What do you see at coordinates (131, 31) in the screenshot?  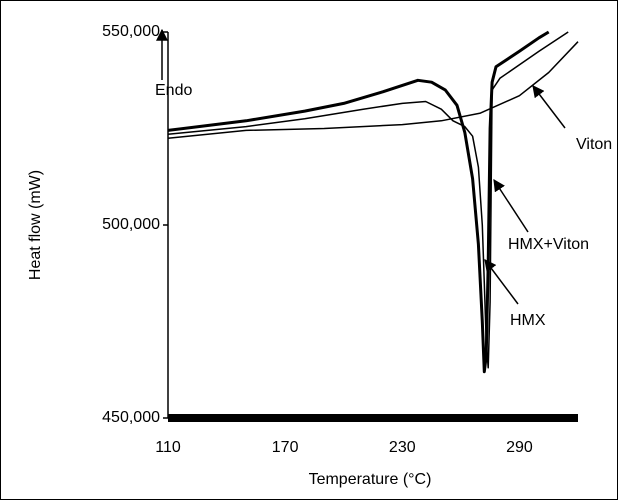 I see `y-tick-label: 550,000` at bounding box center [131, 31].